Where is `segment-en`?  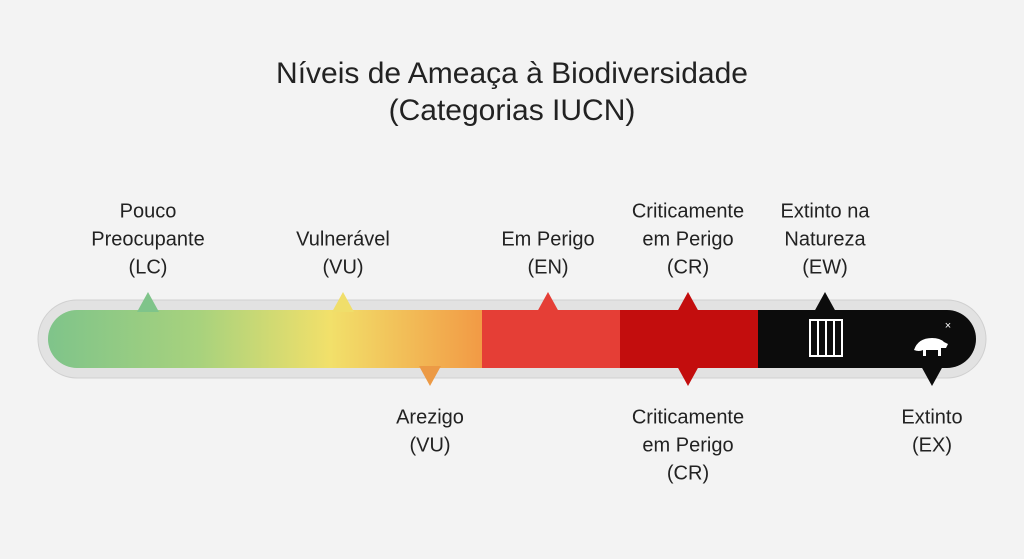
segment-en is located at coordinates (551, 339).